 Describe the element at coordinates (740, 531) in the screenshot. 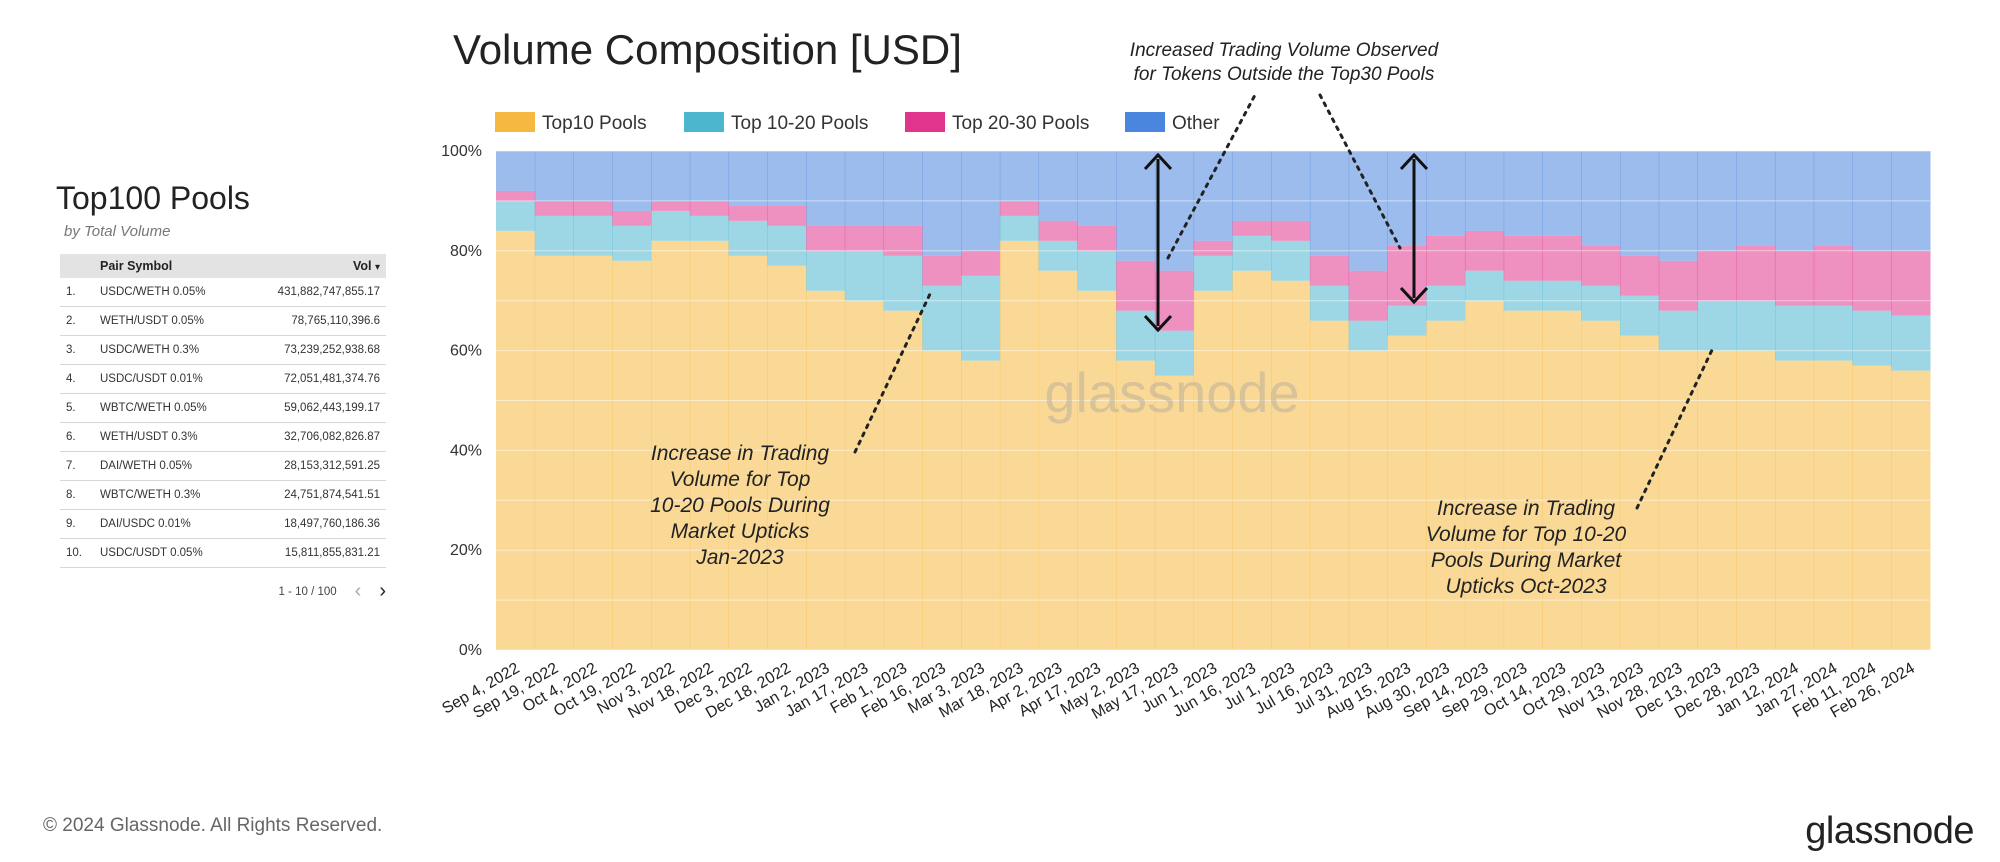

I see `annotation-text: Market Upticks` at that location.